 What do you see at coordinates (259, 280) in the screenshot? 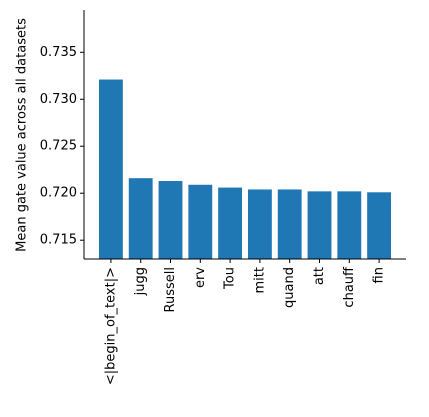
I see `x-tick-label: mitt` at bounding box center [259, 280].